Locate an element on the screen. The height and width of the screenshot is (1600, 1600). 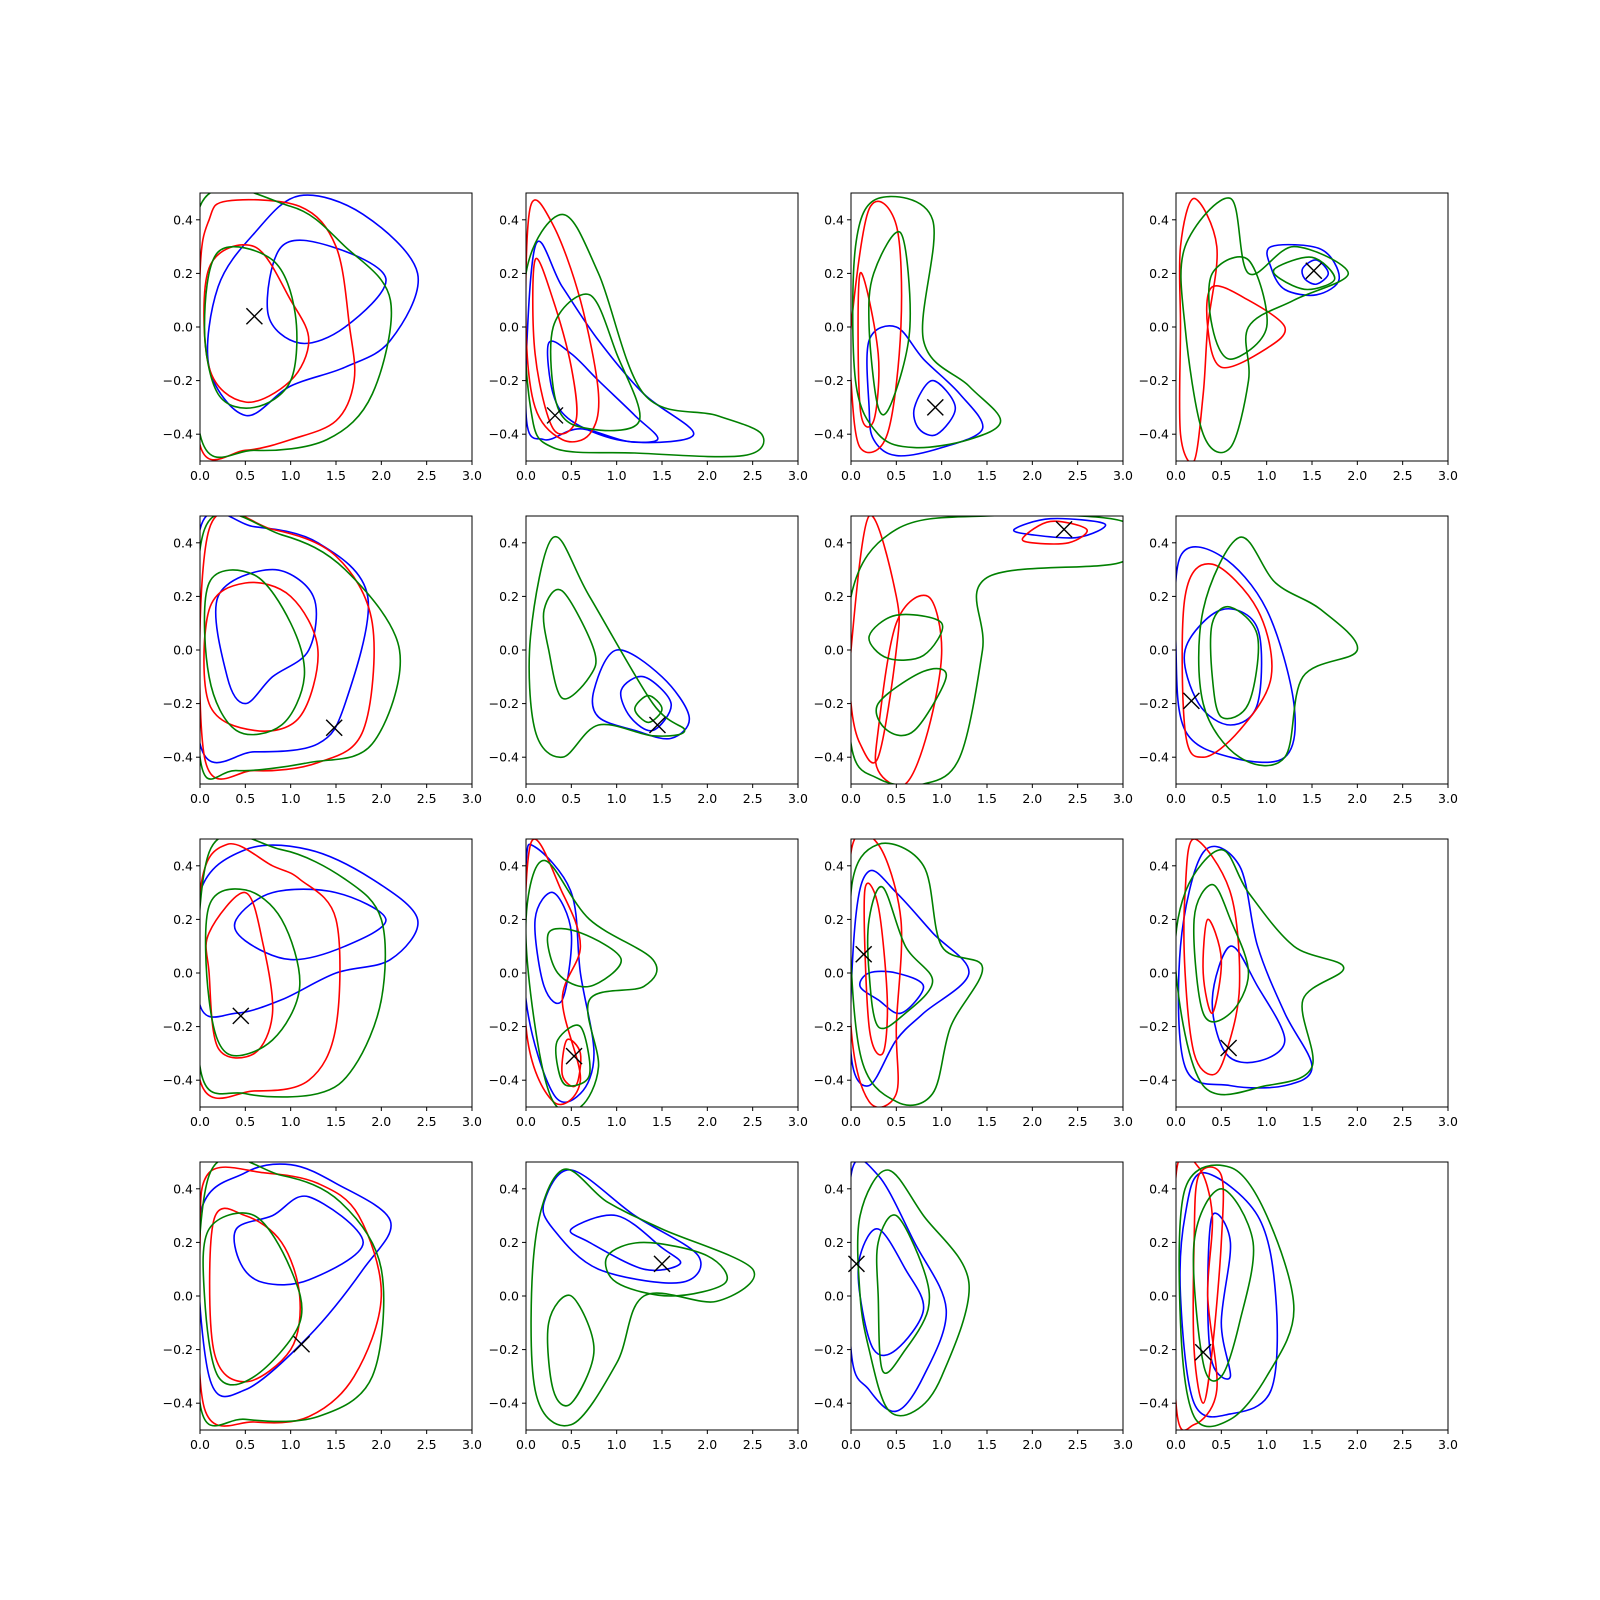
subplot-1-3: 0.0 0.5 1.0 1.5 2.0 2.5 3.0 0.4 0.2 0.0 −0.2 −0.4 is located at coordinates (973, 337).